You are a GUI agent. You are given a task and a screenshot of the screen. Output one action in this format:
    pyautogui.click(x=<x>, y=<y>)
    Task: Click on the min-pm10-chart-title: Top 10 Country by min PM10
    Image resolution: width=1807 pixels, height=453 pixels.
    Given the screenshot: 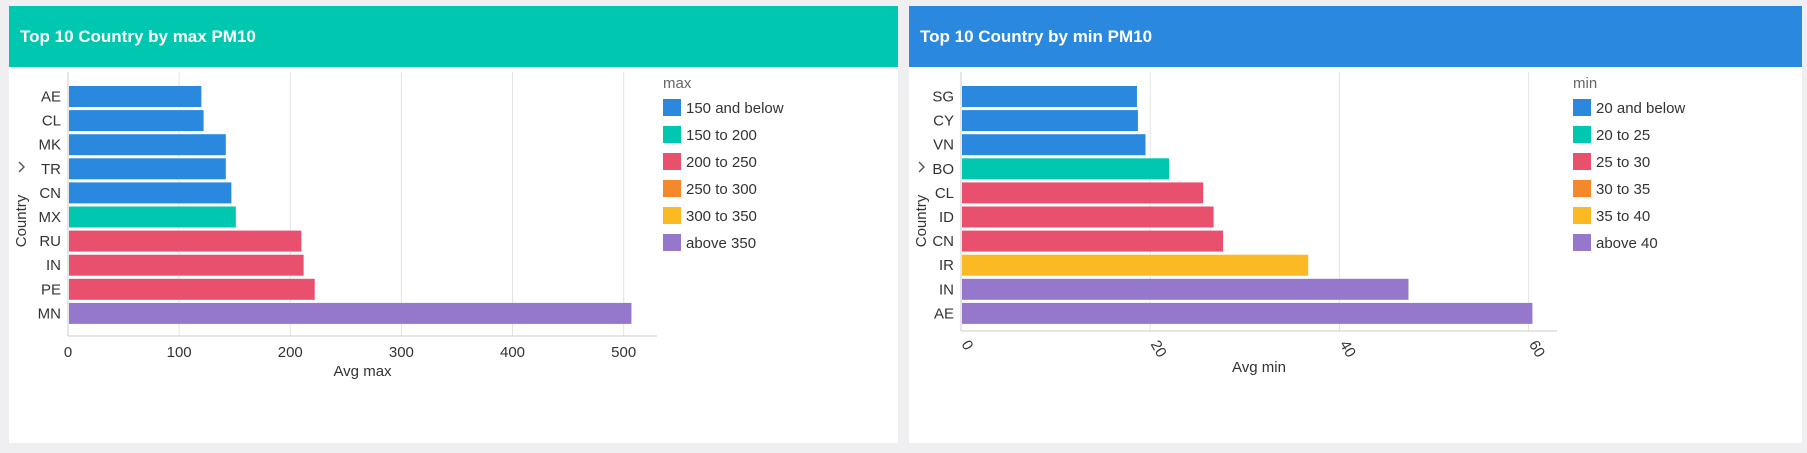 What is the action you would take?
    pyautogui.click(x=1036, y=36)
    